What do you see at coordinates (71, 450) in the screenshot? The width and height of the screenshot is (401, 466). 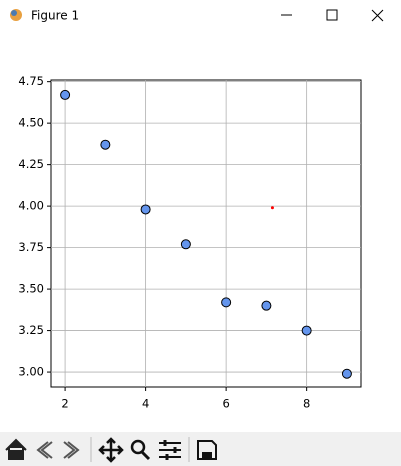 I see `forward-button` at bounding box center [71, 450].